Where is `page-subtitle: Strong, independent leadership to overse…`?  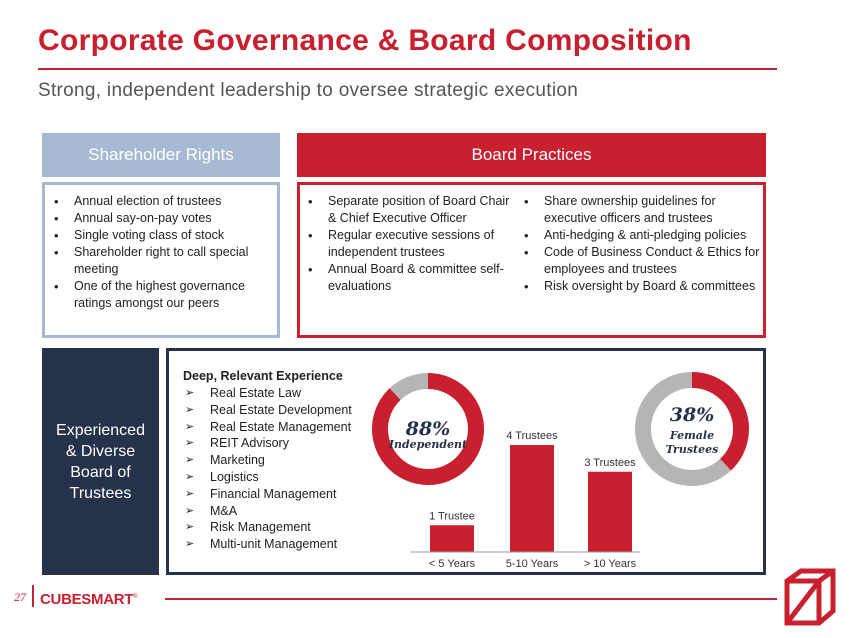
page-subtitle: Strong, independent leadership to overse… is located at coordinates (308, 90).